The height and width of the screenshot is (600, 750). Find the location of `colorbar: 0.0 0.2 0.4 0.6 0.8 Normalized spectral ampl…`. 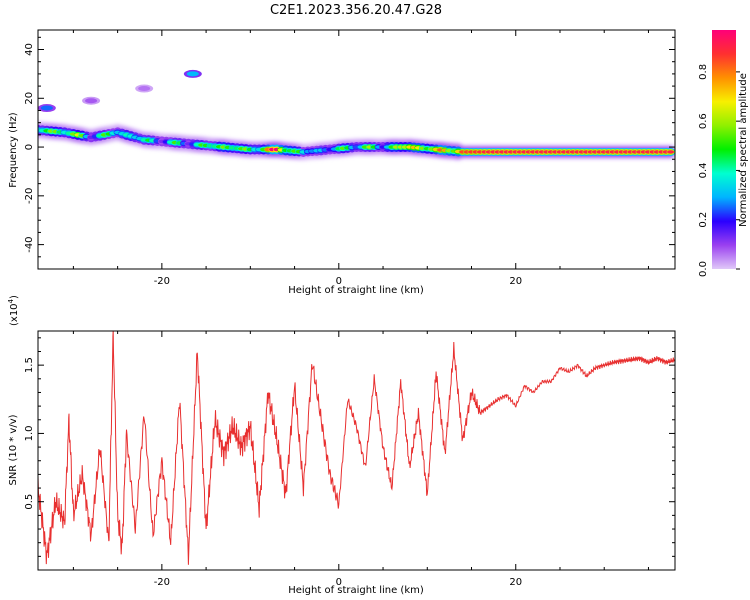

colorbar: 0.0 0.2 0.4 0.6 0.8 Normalized spectral ampl… is located at coordinates (723, 153).